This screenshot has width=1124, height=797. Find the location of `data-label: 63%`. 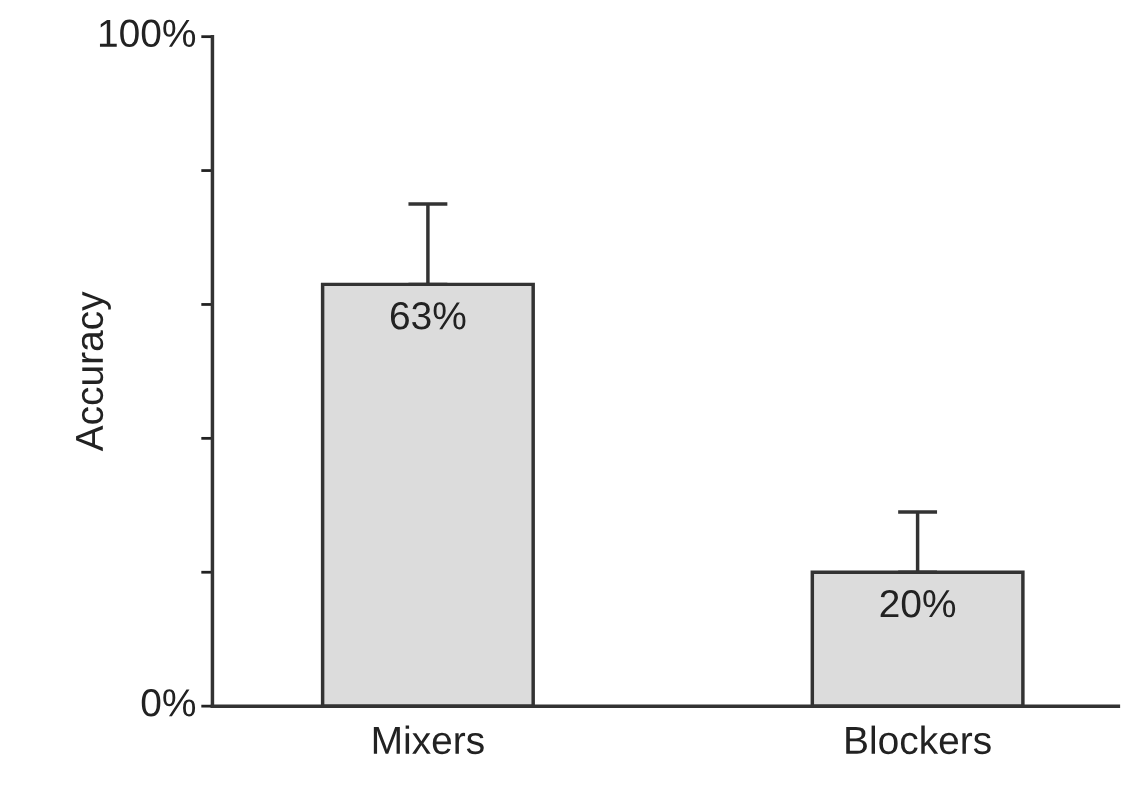

data-label: 63% is located at coordinates (428, 316).